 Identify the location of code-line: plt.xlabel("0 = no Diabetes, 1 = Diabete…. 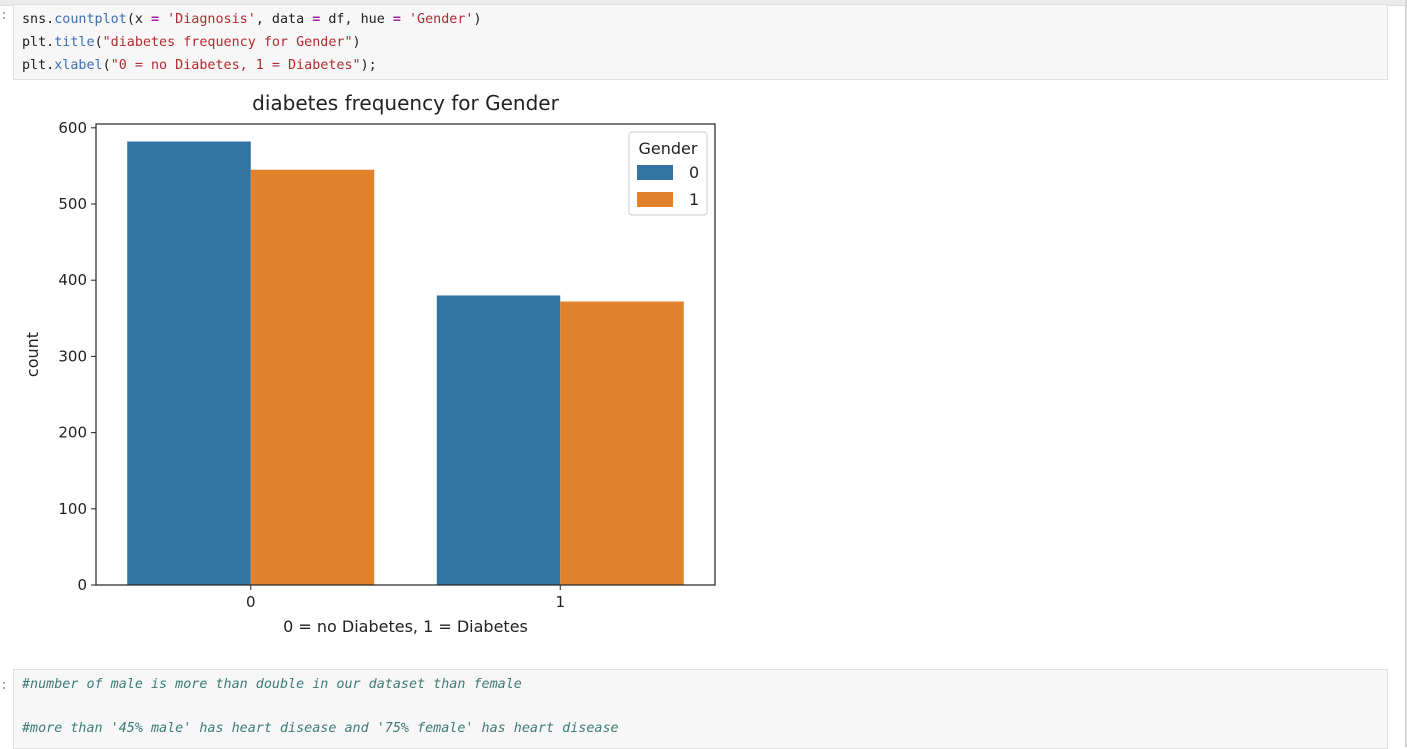
(700, 65).